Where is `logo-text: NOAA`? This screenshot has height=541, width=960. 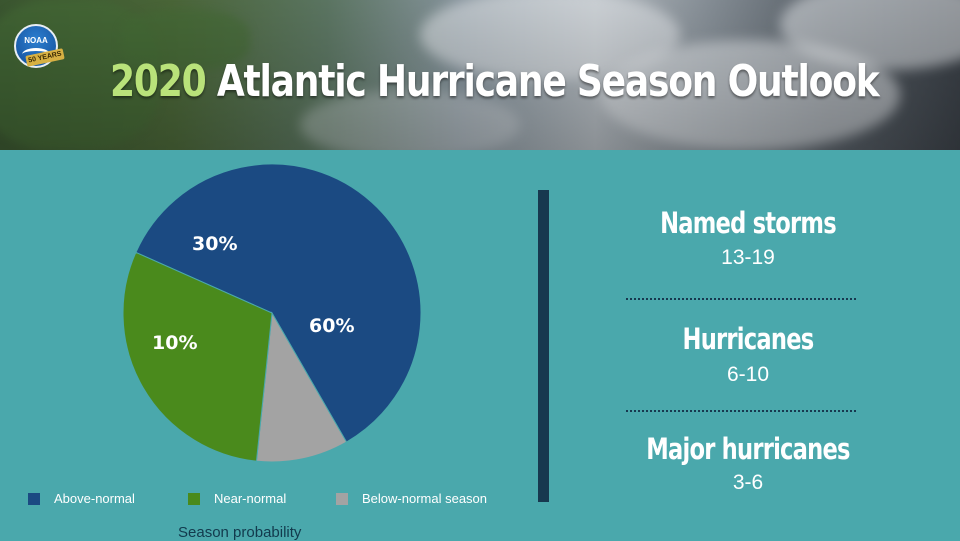
logo-text: NOAA is located at coordinates (36, 40).